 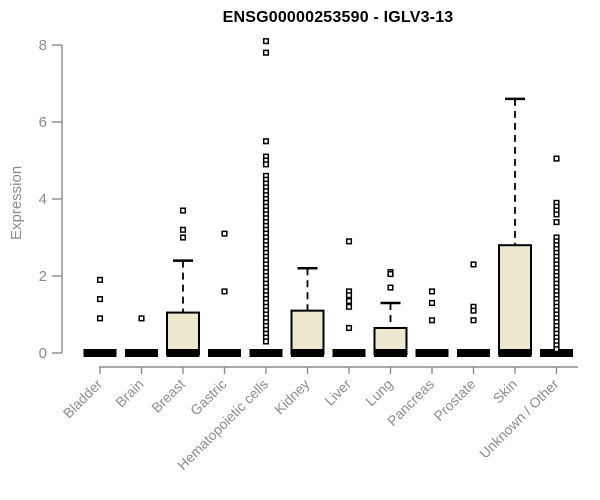 I want to click on svg-text: Kidney, so click(x=292, y=397).